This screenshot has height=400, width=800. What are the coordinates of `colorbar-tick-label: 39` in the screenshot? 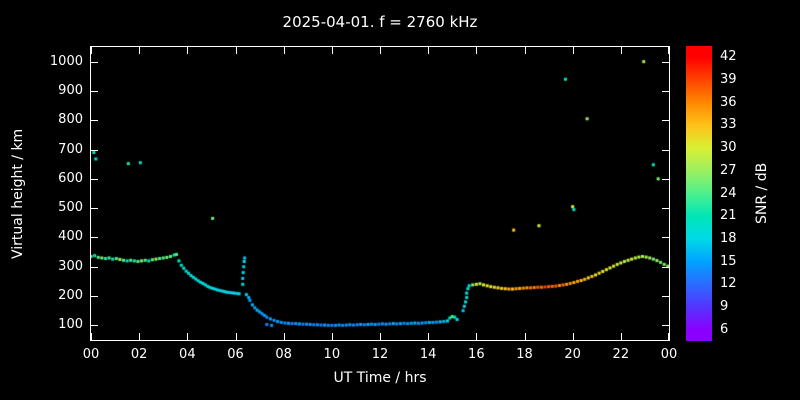 It's located at (728, 80).